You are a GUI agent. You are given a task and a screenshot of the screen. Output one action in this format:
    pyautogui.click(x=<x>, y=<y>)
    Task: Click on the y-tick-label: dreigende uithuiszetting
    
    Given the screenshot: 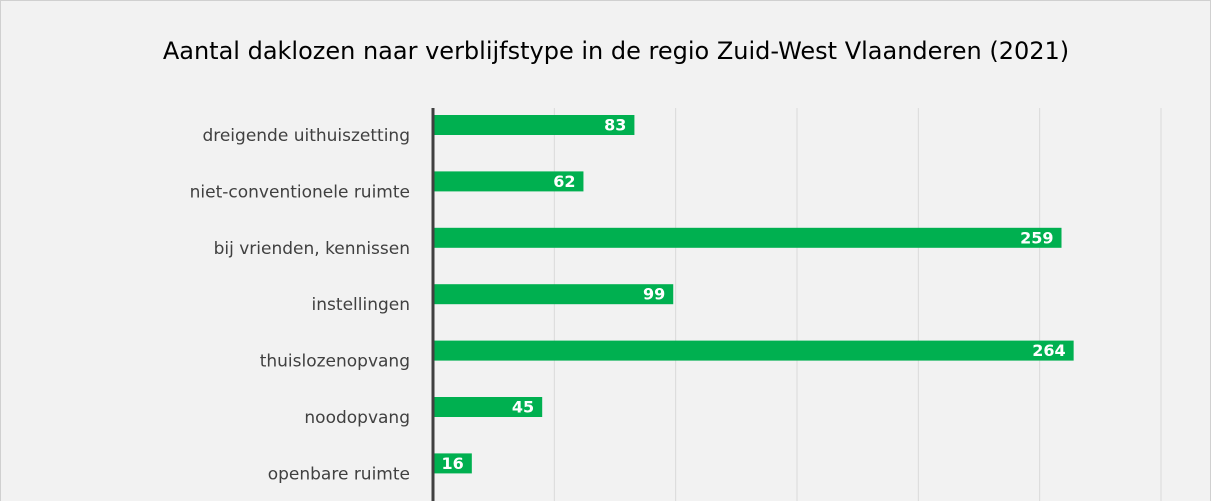 What is the action you would take?
    pyautogui.click(x=306, y=136)
    